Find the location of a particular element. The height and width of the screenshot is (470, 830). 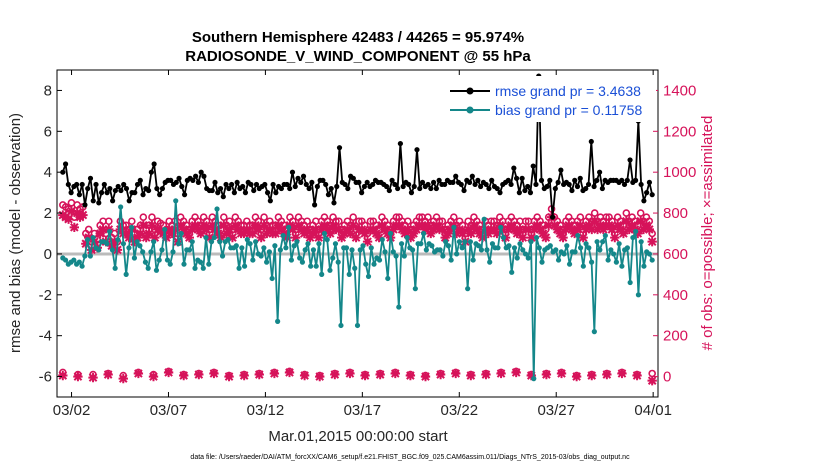

y-right-tick-label: 200 is located at coordinates (675, 336).